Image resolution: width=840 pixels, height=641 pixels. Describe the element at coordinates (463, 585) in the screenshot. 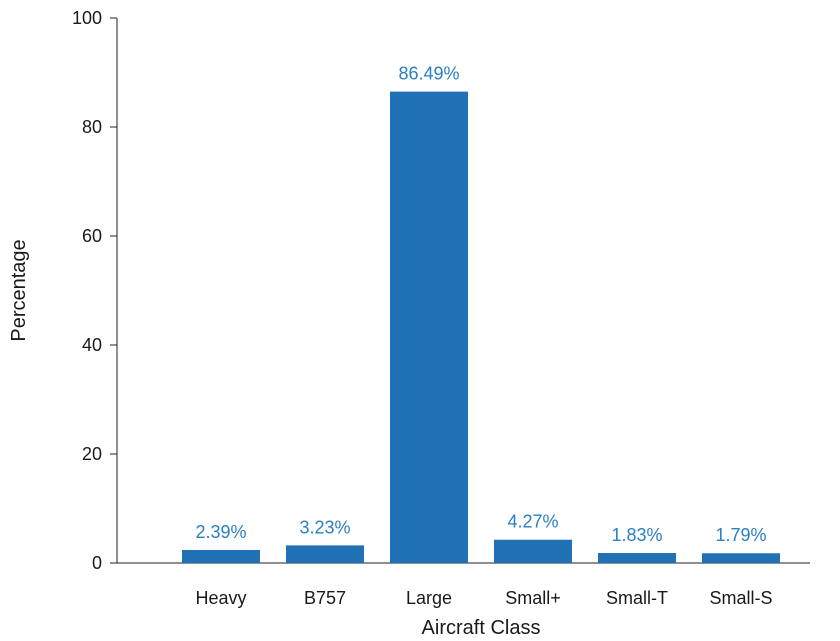

I see `x-axis: Heavy B757 Large Small+ Small-T Small-S` at that location.